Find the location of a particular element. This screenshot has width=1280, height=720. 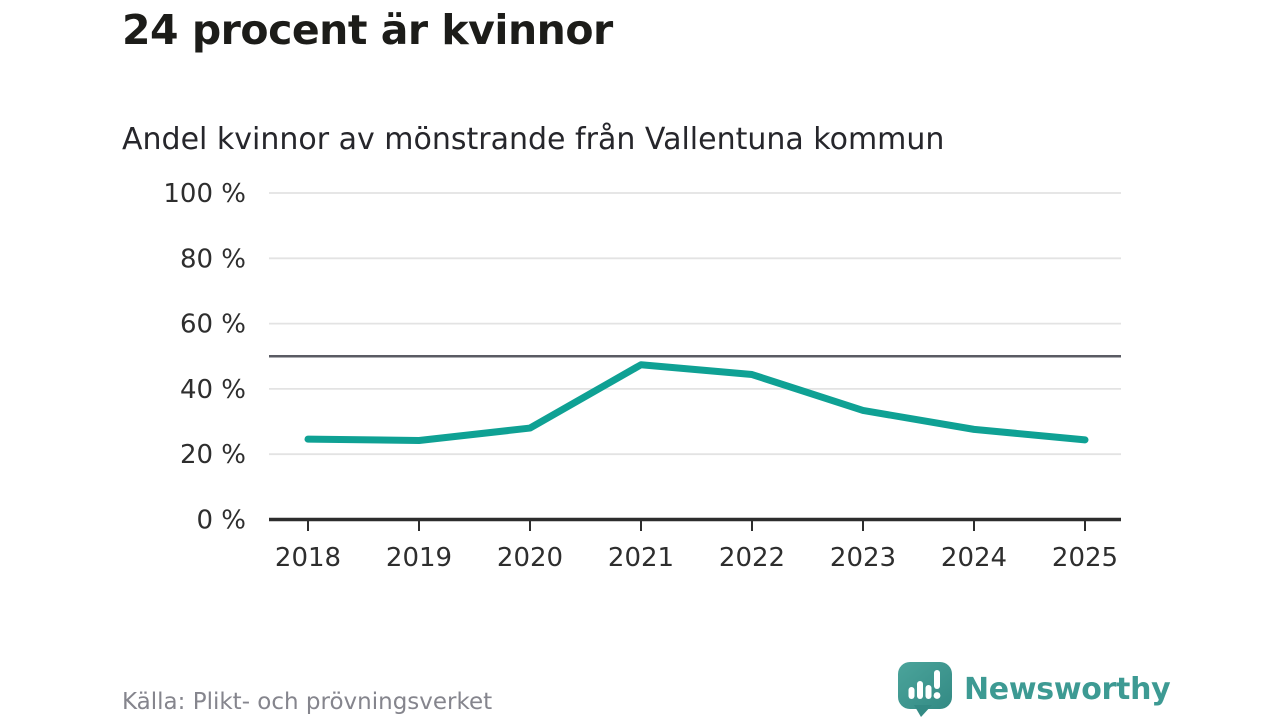

x-tick-label: 2018 is located at coordinates (308, 558).